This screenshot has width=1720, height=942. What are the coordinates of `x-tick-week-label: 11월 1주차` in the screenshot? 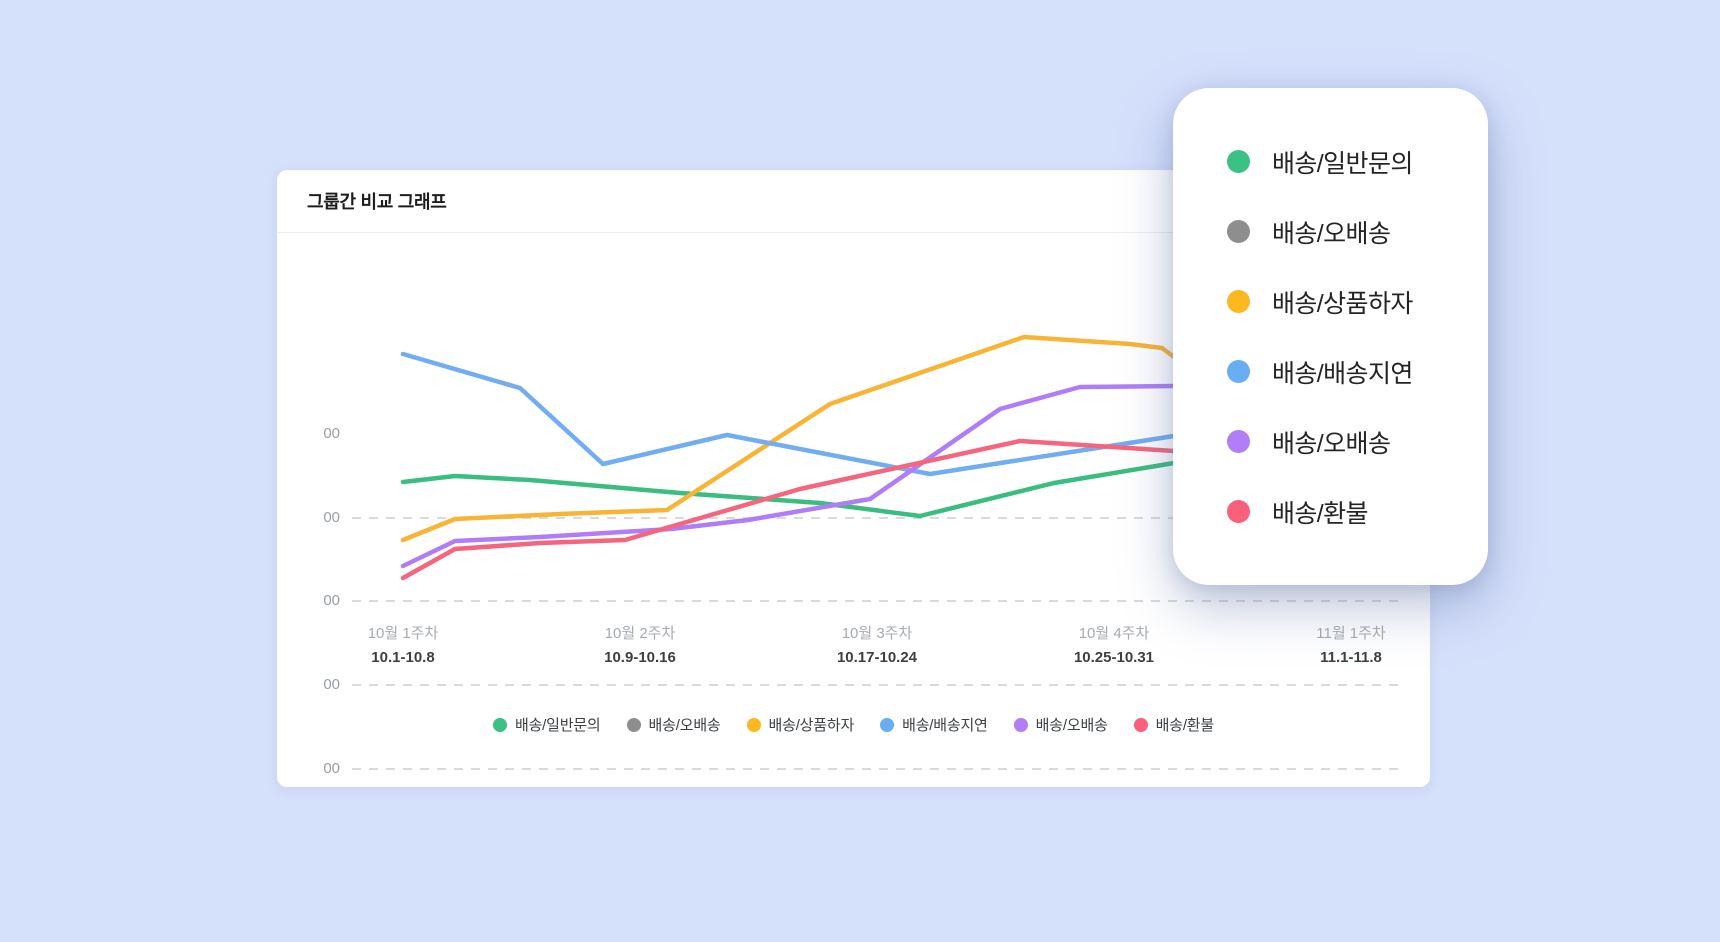 It's located at (1351, 633).